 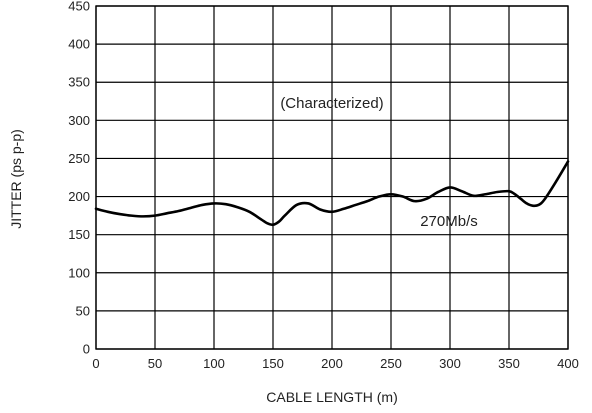 What do you see at coordinates (83, 310) in the screenshot?
I see `y-tick-label: 50` at bounding box center [83, 310].